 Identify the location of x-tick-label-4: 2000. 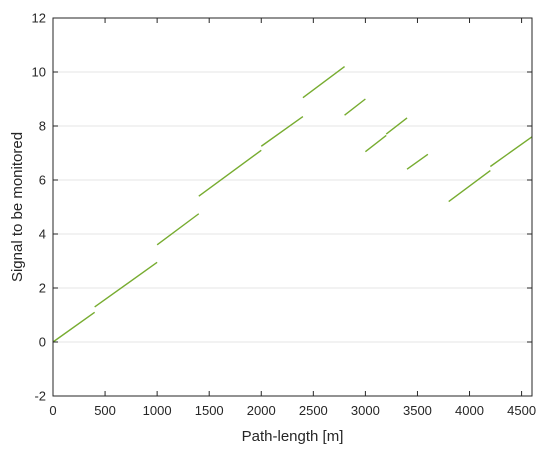
(261, 410).